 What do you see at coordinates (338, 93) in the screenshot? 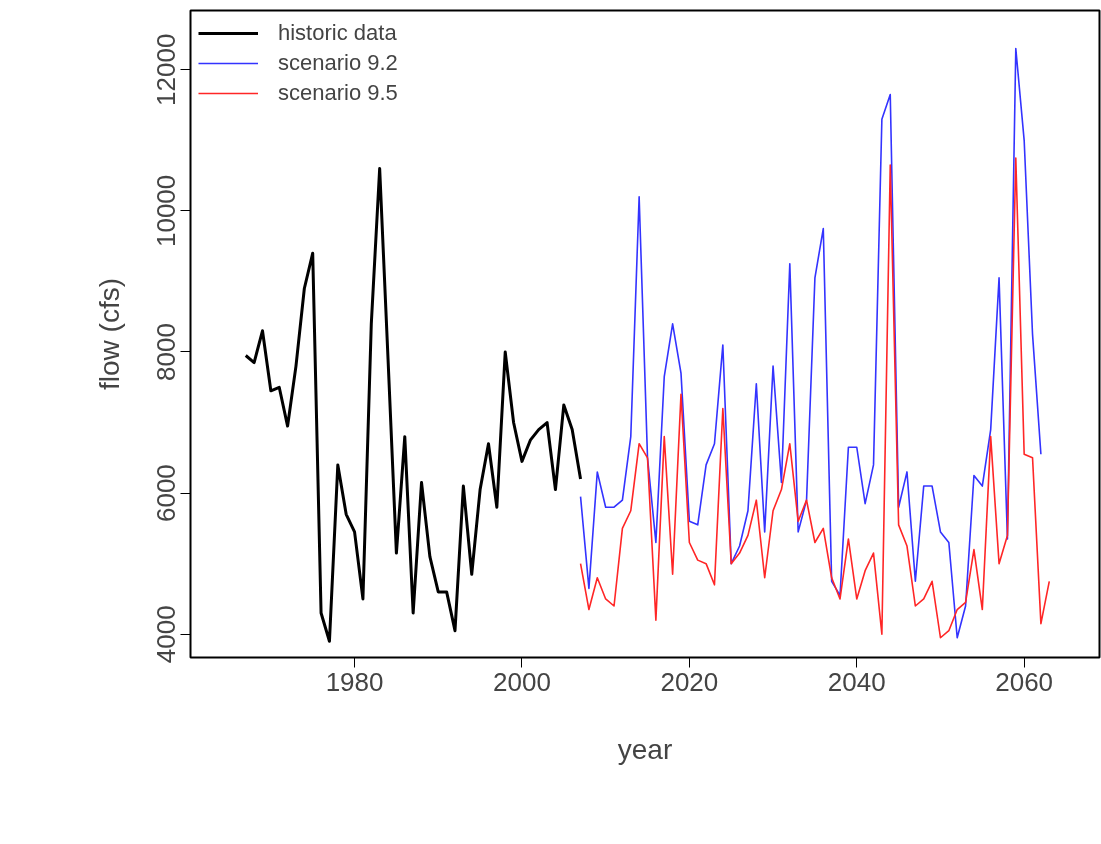
I see `legend-label: scenario 9.5` at bounding box center [338, 93].